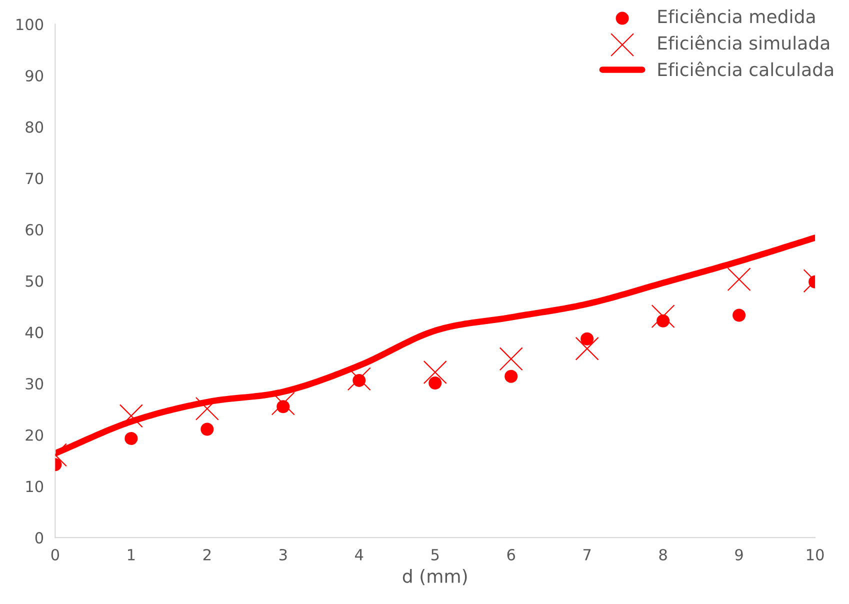 This screenshot has width=849, height=604. What do you see at coordinates (435, 554) in the screenshot?
I see `x-tick-label: 5` at bounding box center [435, 554].